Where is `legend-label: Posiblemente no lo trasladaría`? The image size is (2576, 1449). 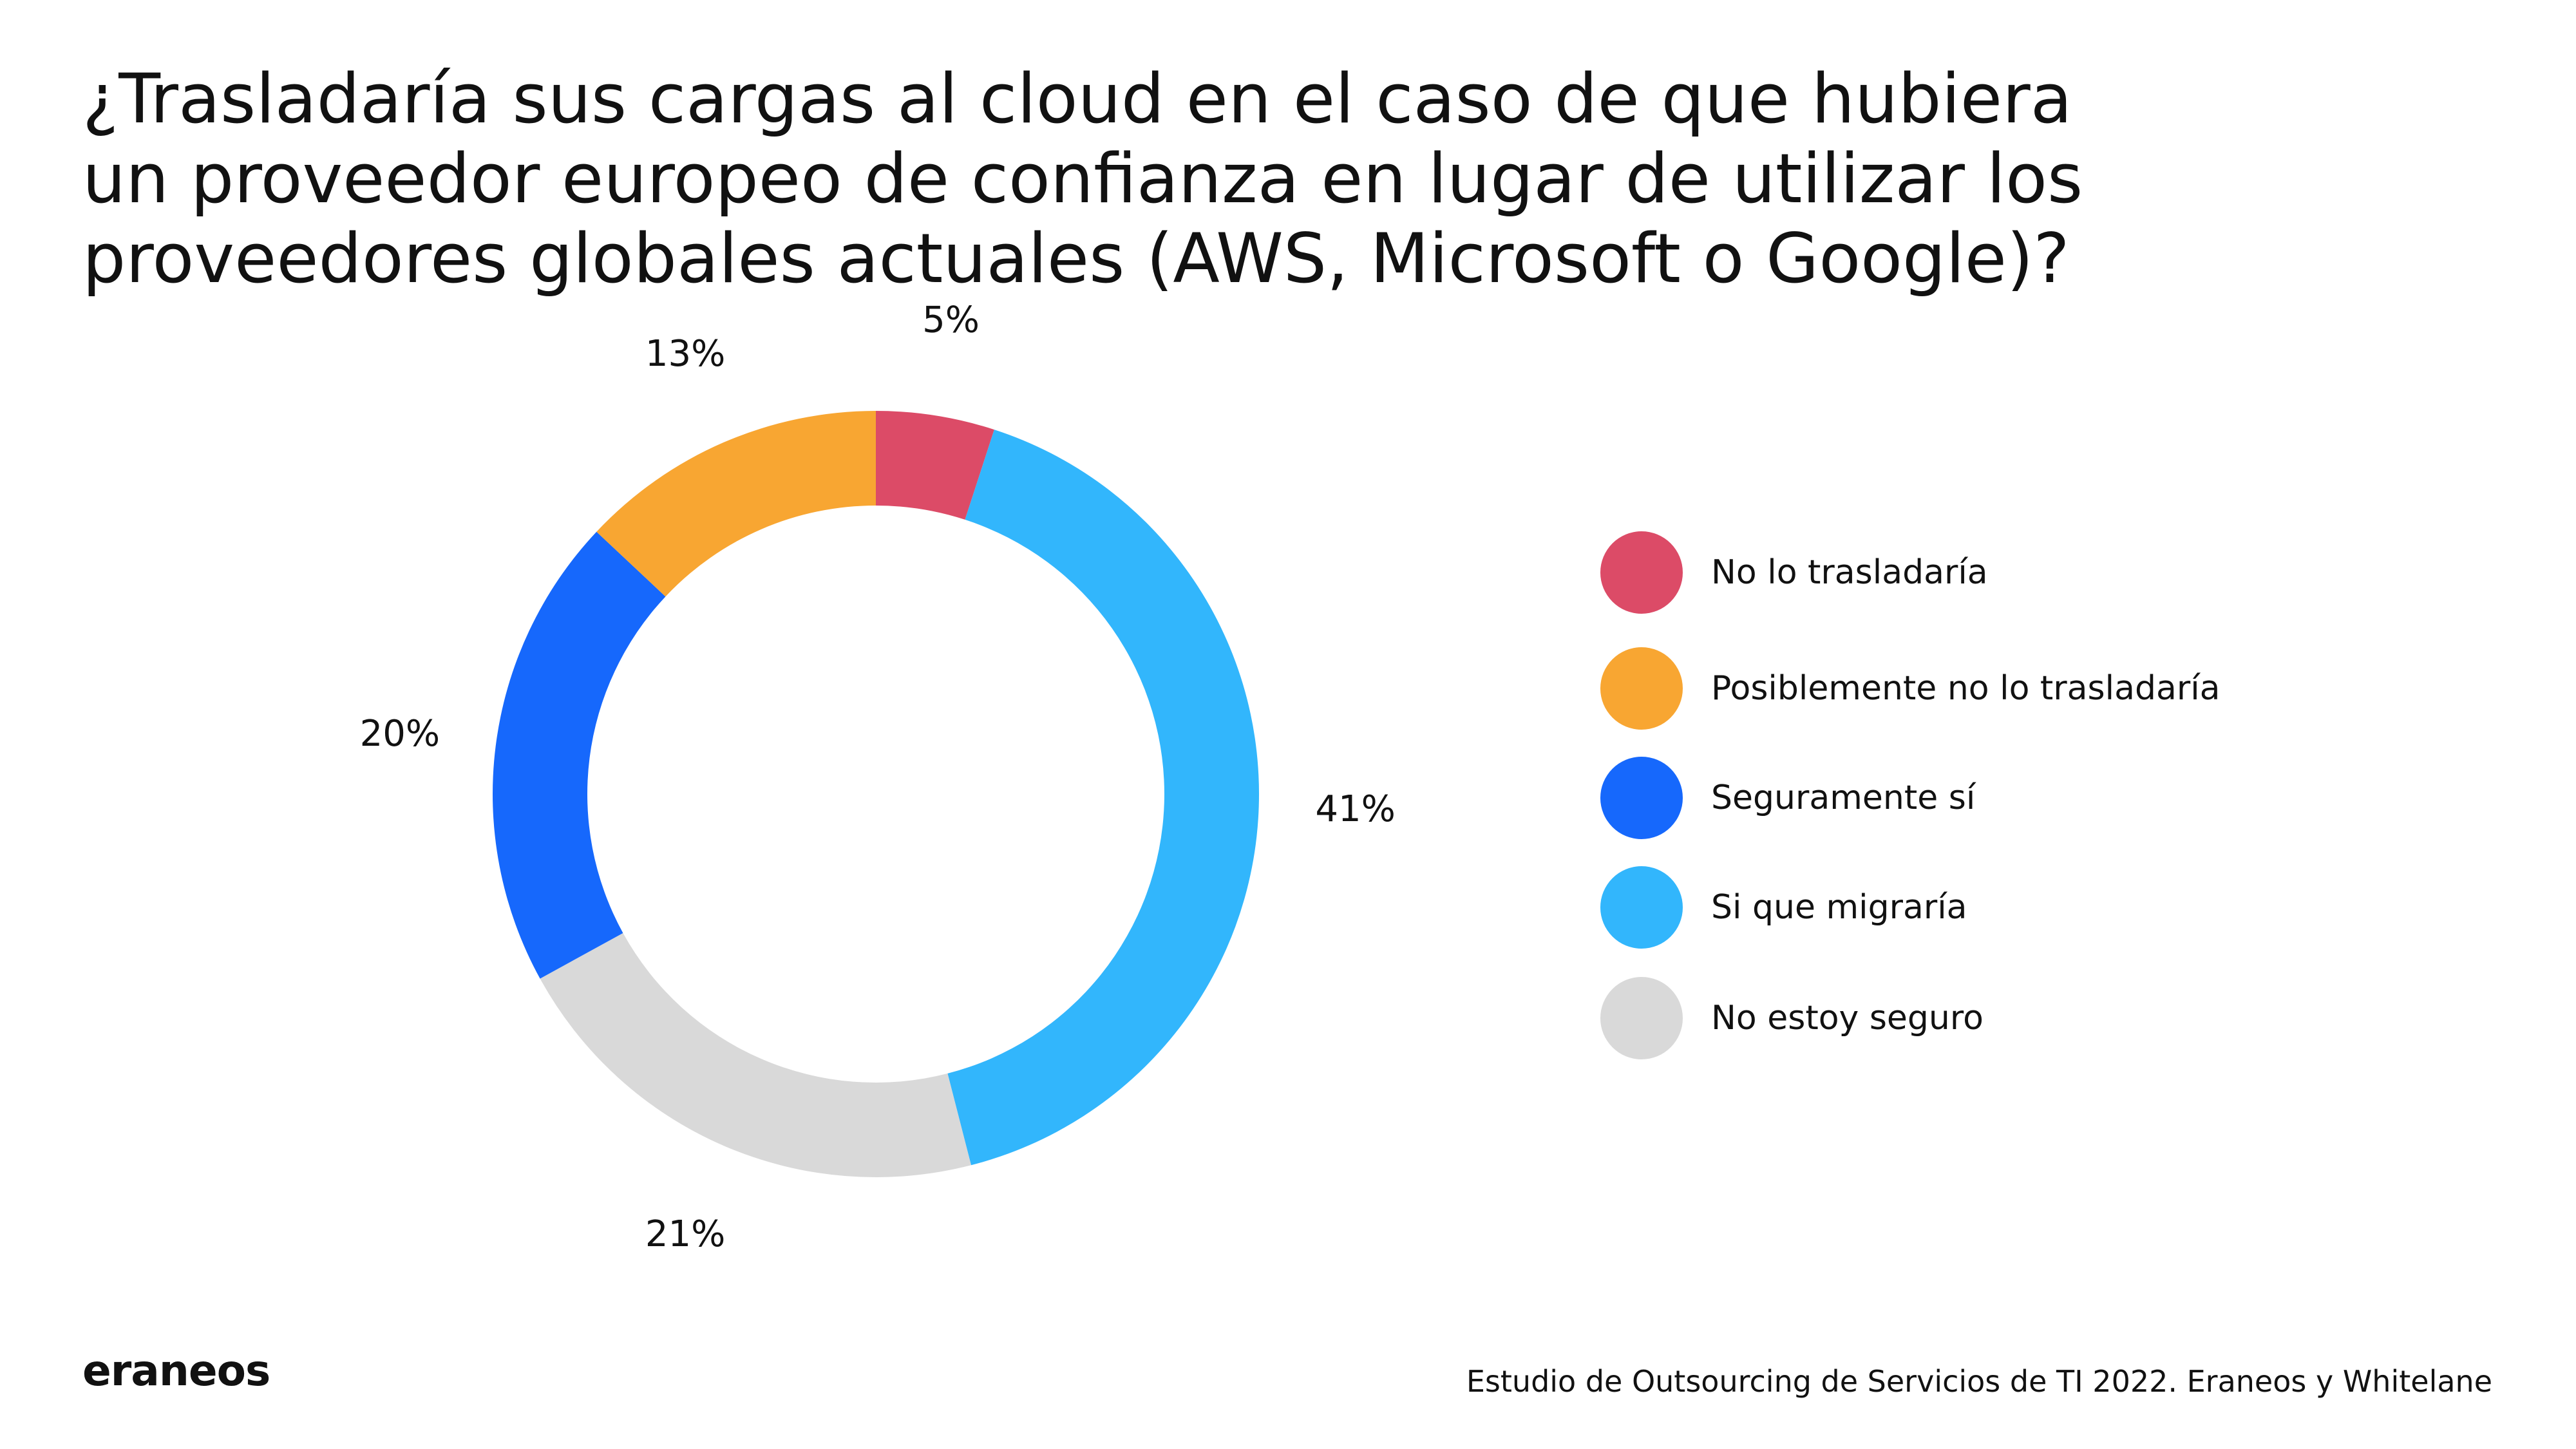 legend-label: Posiblemente no lo trasladaría is located at coordinates (1966, 688).